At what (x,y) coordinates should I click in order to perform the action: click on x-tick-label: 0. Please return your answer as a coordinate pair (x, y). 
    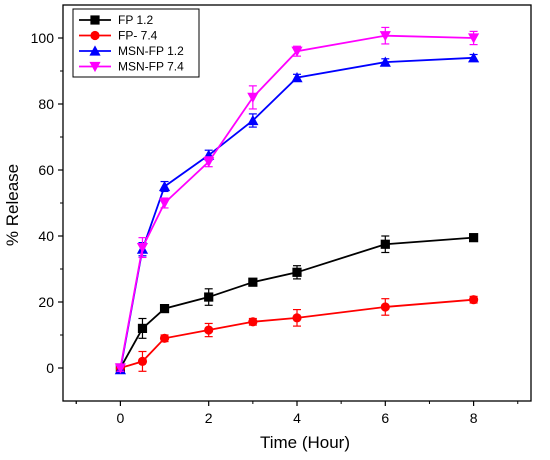
    Looking at the image, I should click on (120, 418).